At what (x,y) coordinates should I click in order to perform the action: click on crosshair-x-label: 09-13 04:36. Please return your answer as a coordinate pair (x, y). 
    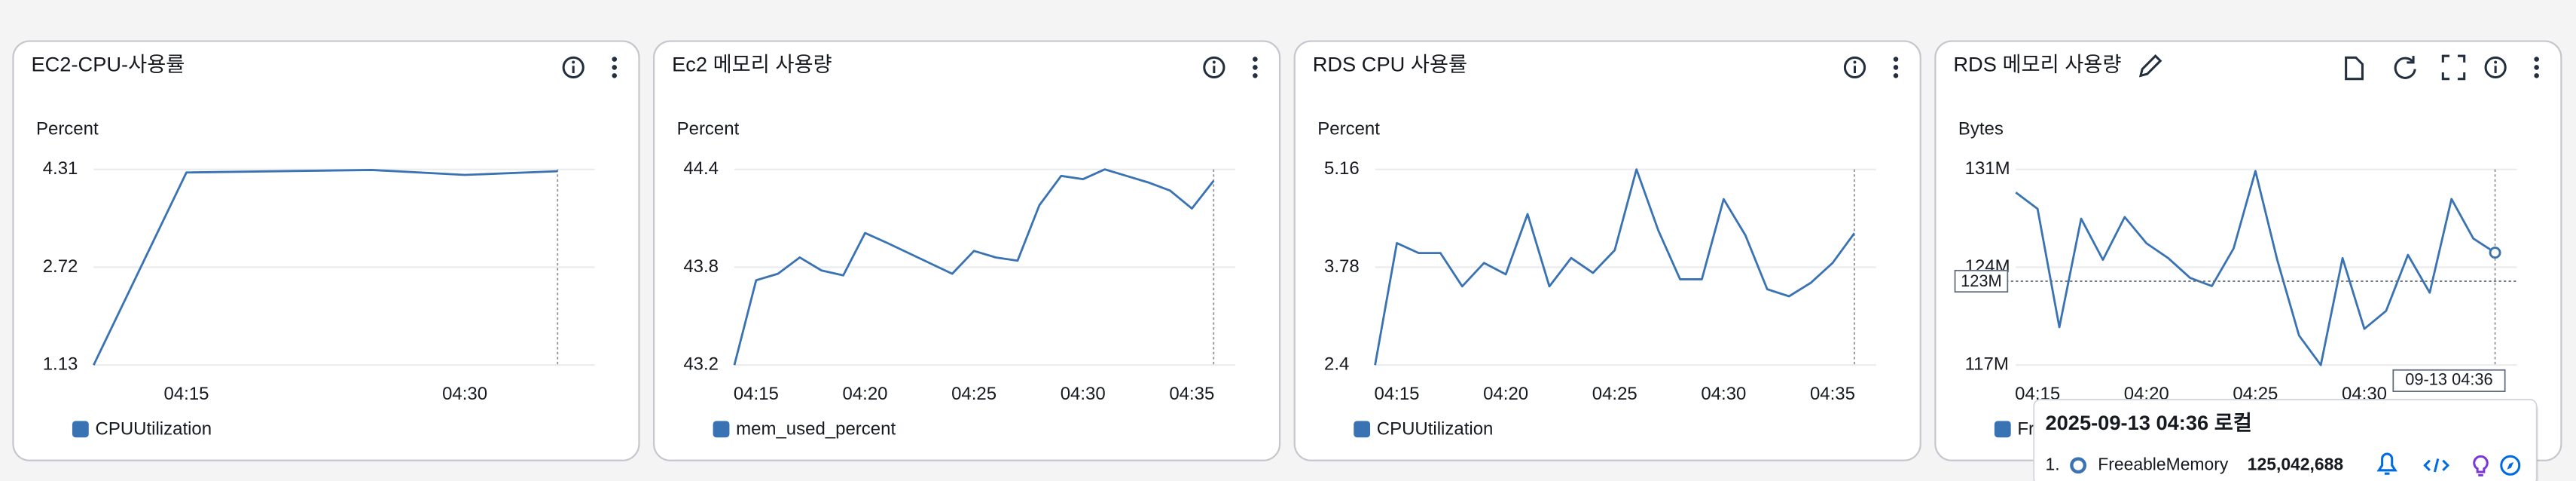
    Looking at the image, I should click on (2448, 379).